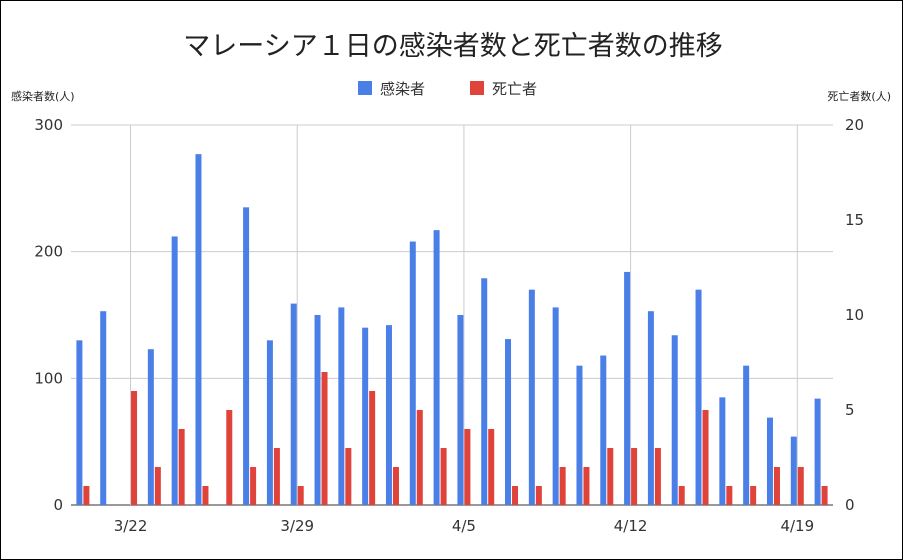  Describe the element at coordinates (131, 526) in the screenshot. I see `x-tick-label: 3/22` at that location.